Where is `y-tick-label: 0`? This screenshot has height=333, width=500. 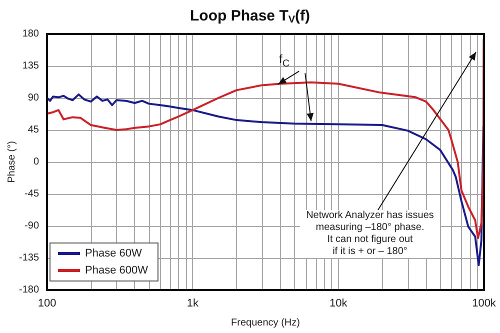
y-tick-label: 0 is located at coordinates (36, 162).